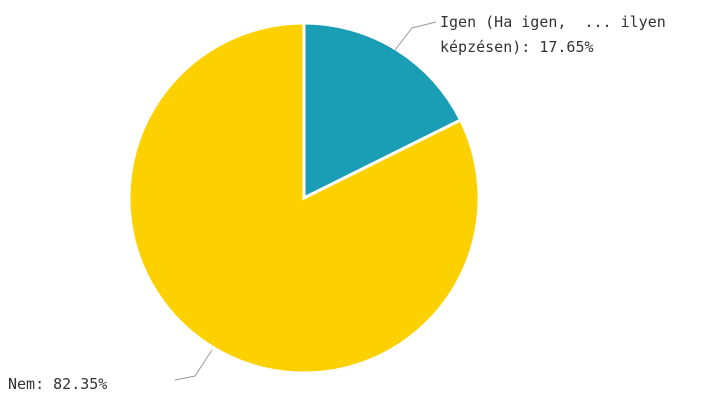  What do you see at coordinates (517, 47) in the screenshot?
I see `slice-label-igen-line2: képzésen): 17.65%` at bounding box center [517, 47].